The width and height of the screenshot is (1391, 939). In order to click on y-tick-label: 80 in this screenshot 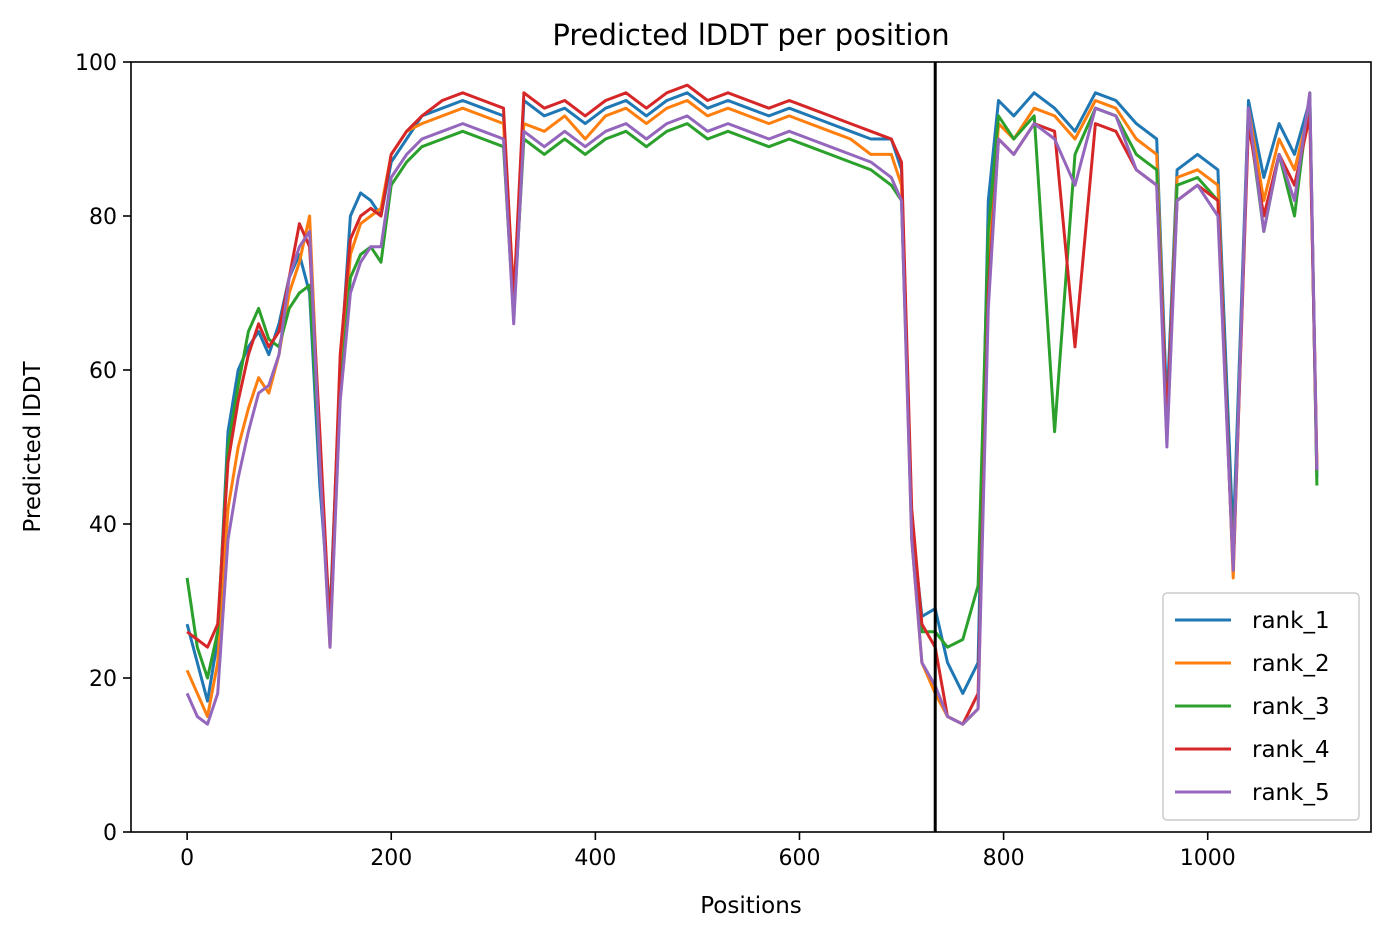, I will do `click(103, 217)`.